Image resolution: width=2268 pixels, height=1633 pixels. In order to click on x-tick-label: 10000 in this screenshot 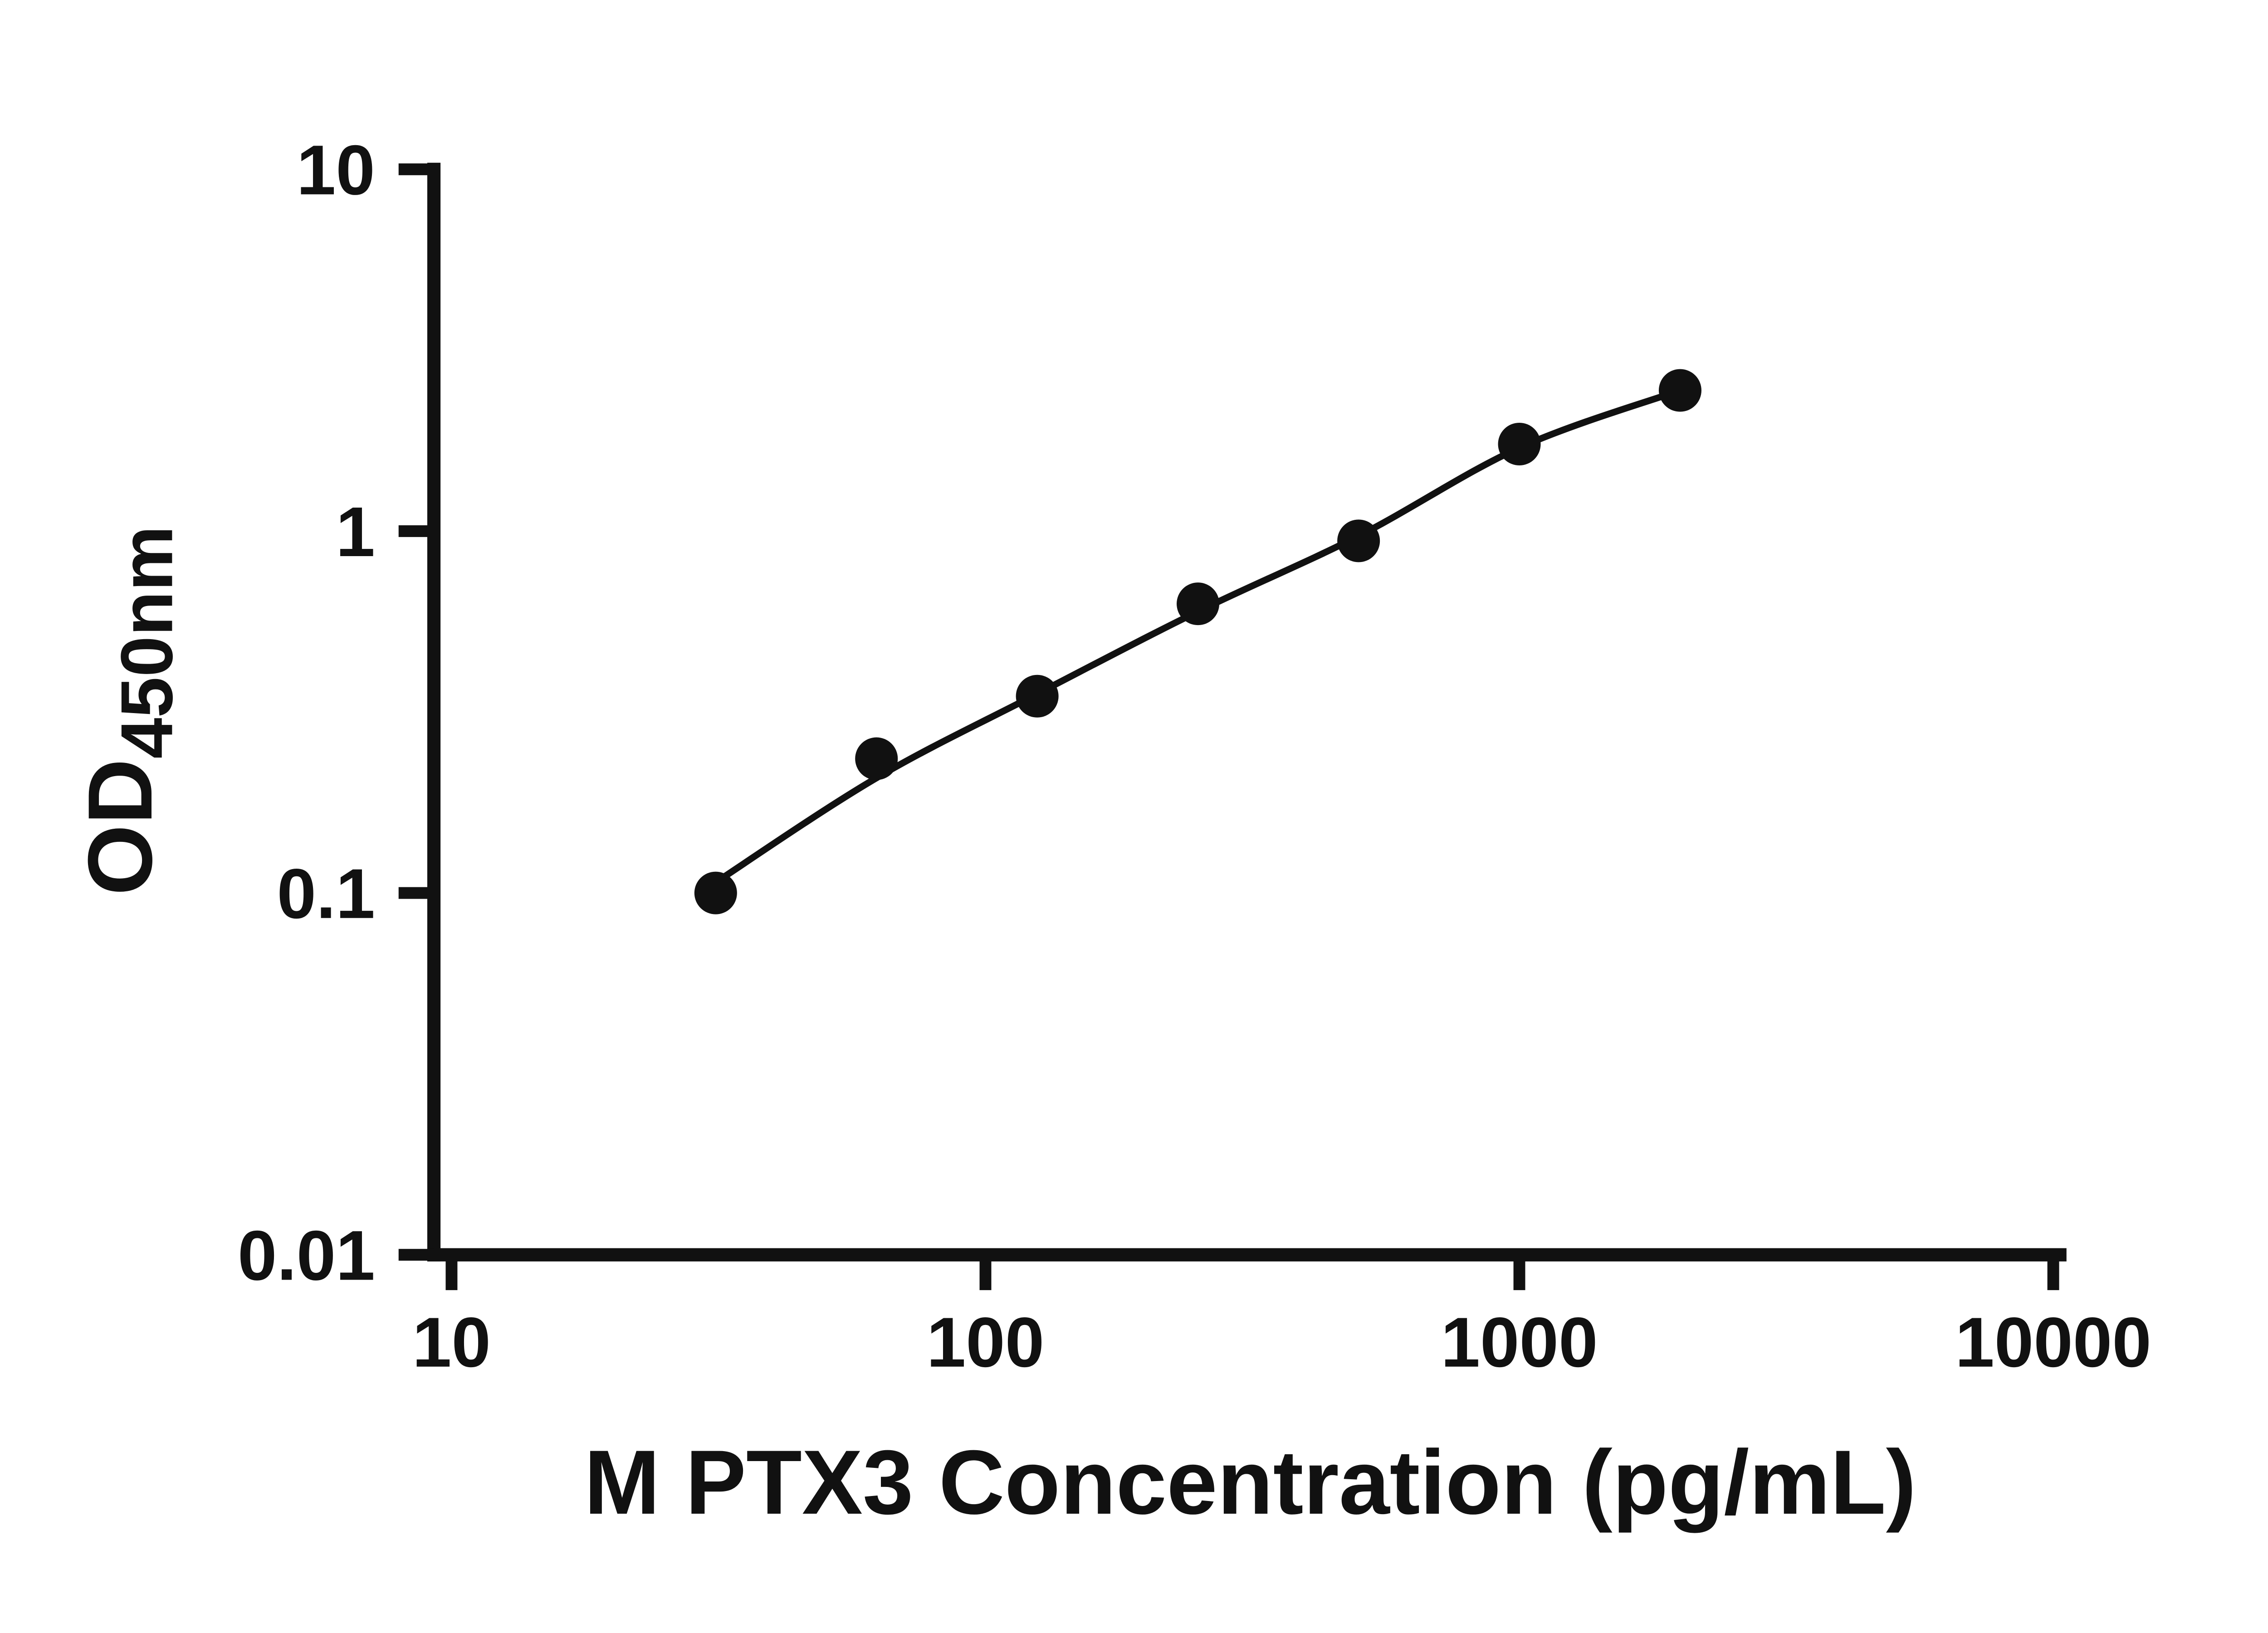, I will do `click(2053, 1342)`.